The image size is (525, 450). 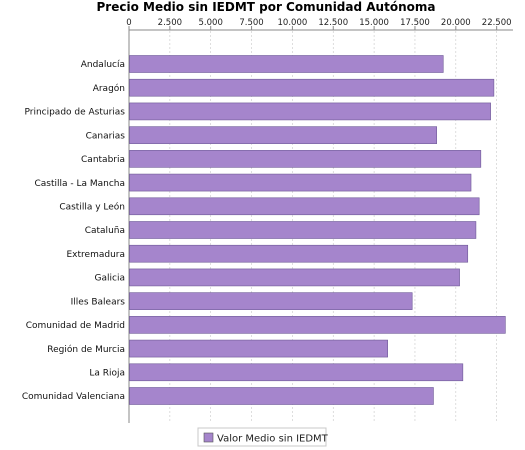 What do you see at coordinates (107, 373) in the screenshot?
I see `category-label: La Rioja` at bounding box center [107, 373].